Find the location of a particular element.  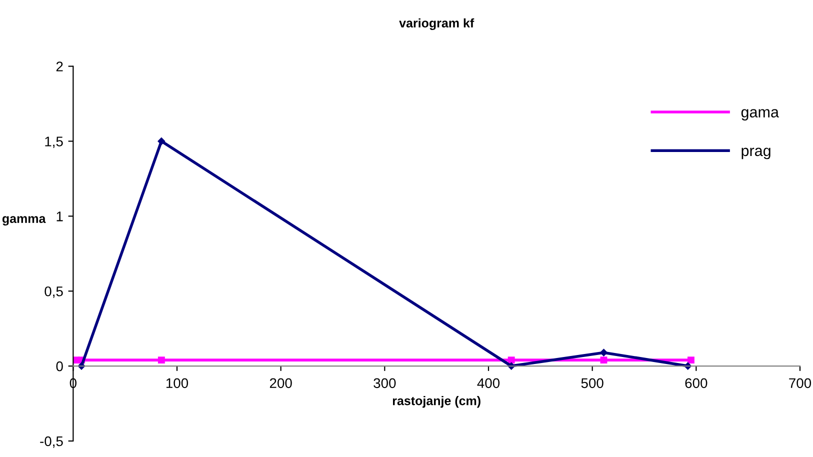

y-tick-label: 0,5 is located at coordinates (53, 292).